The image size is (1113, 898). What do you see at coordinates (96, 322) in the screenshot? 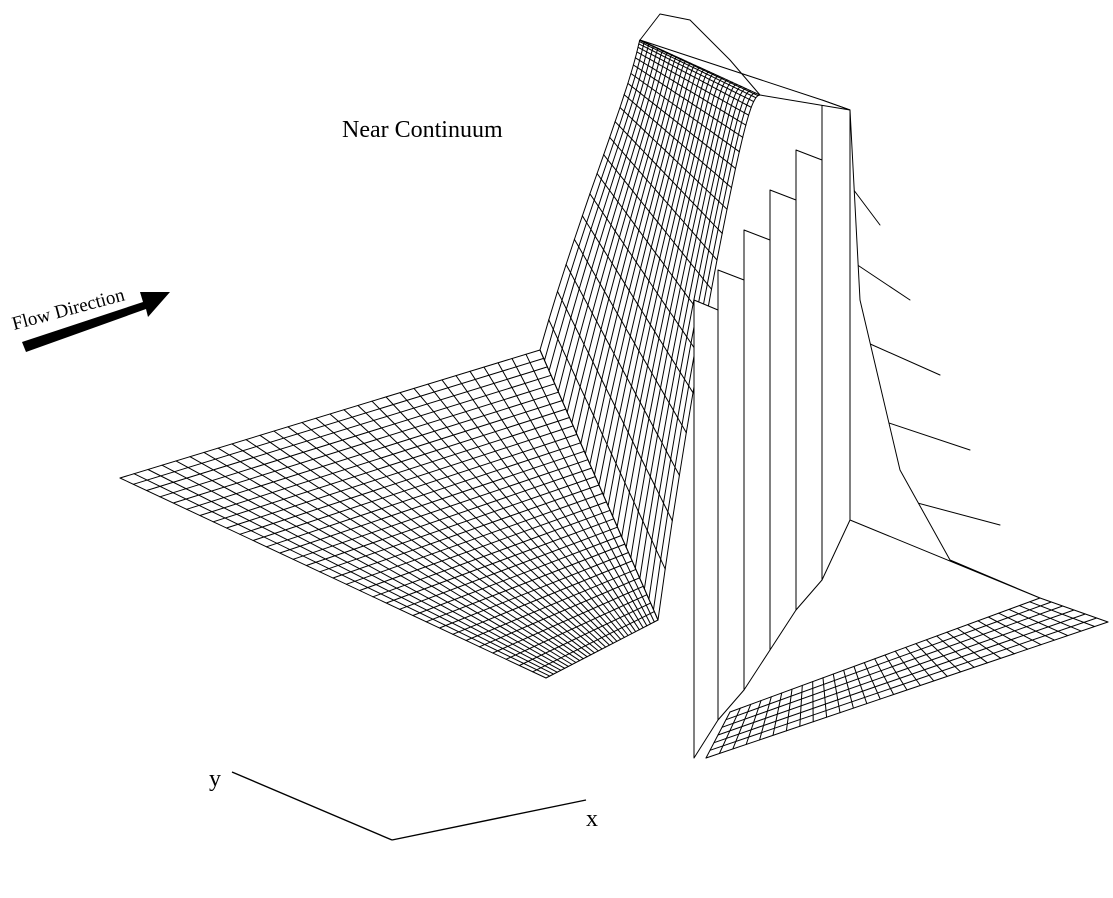
I see `flow-direction-arrow-icon` at bounding box center [96, 322].